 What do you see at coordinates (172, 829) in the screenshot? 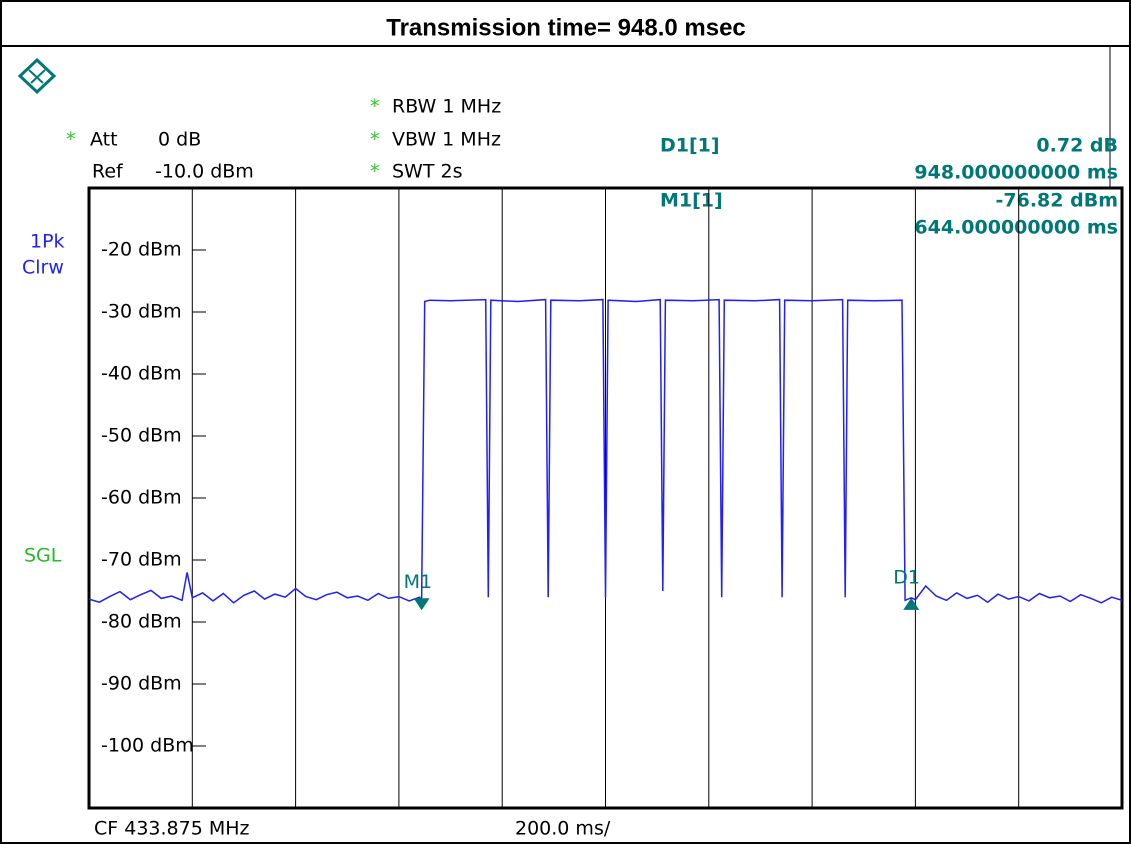
I see `center-frequency: CF 433.875 MHz` at bounding box center [172, 829].